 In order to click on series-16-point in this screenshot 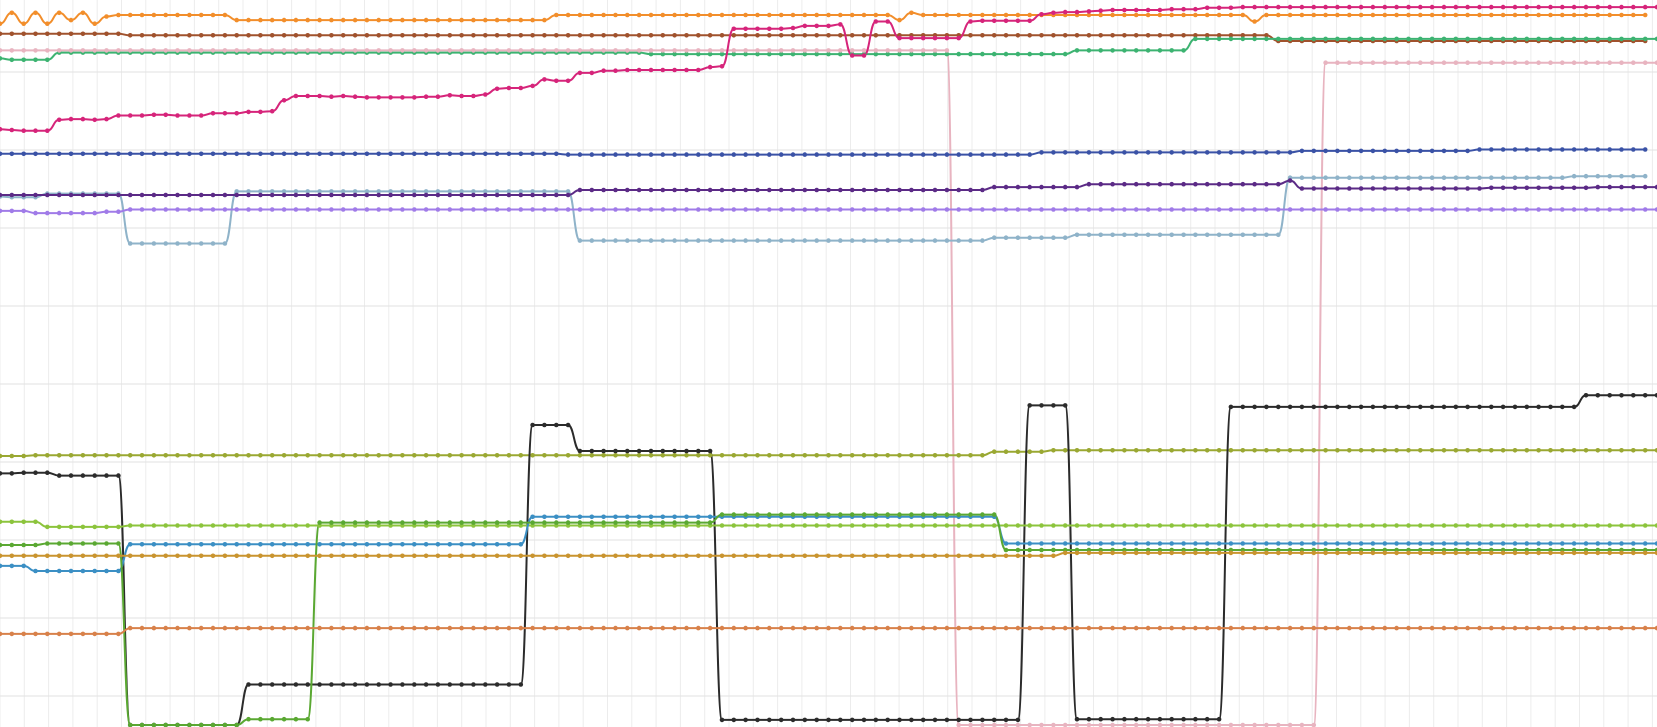, I will do `click(1527, 628)`.